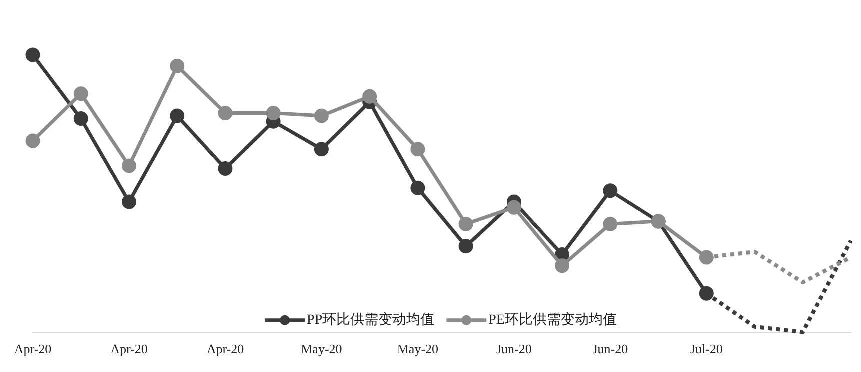  What do you see at coordinates (552, 320) in the screenshot?
I see `legend-label: PE环比供需变动均值` at bounding box center [552, 320].